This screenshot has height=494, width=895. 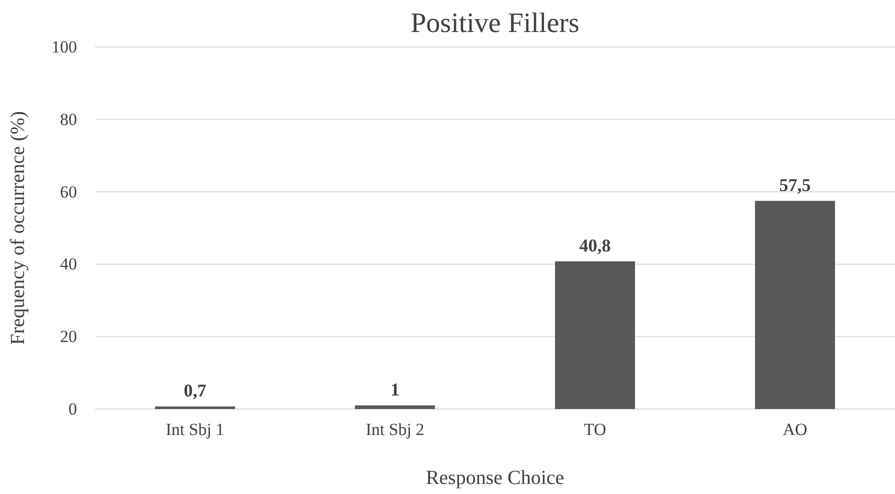 What do you see at coordinates (18, 228) in the screenshot?
I see `y-axis-title: Frequency of occurrence (%)` at bounding box center [18, 228].